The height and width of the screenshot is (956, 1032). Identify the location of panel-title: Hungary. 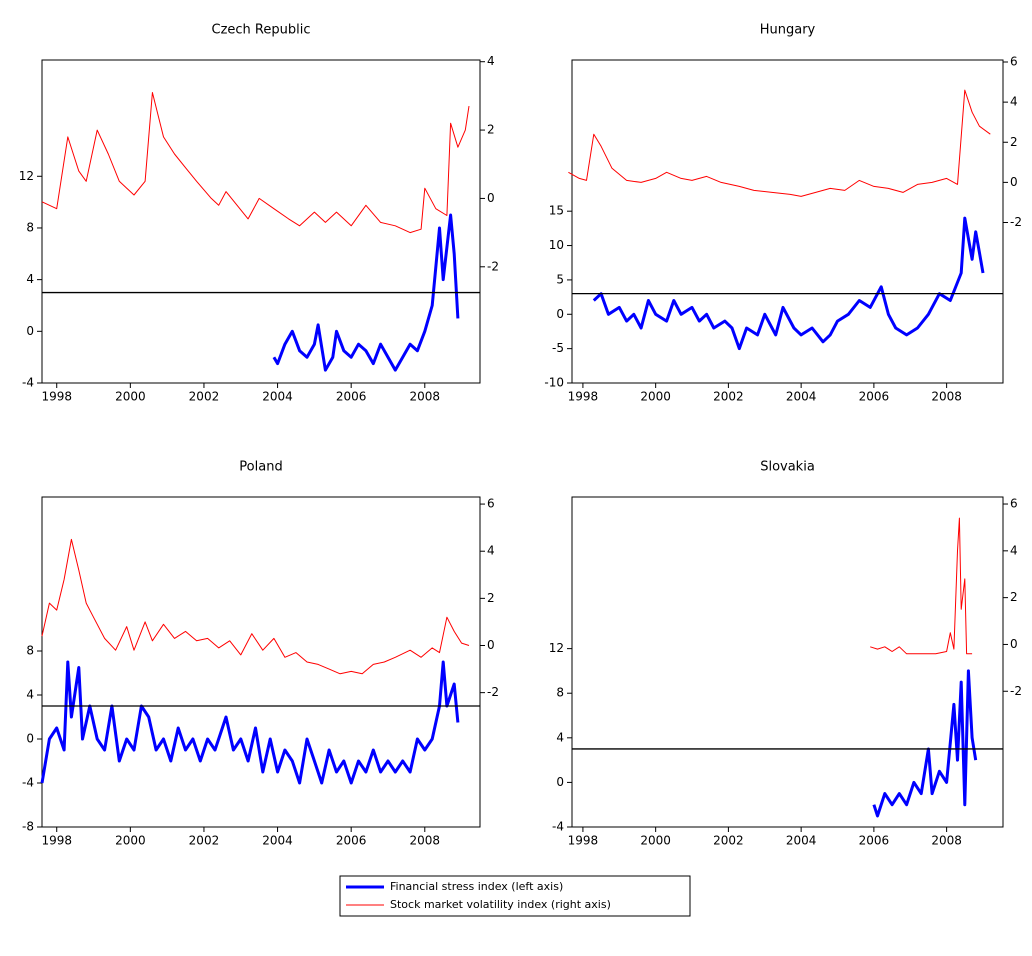
(788, 30).